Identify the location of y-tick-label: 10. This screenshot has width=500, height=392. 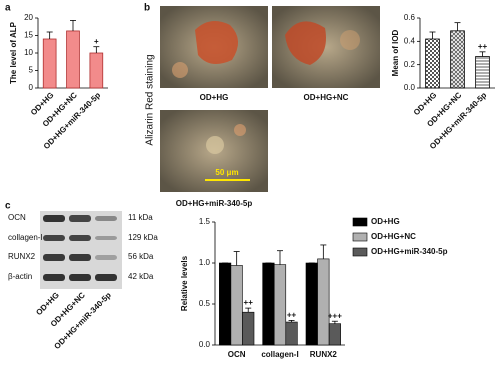
(28, 52).